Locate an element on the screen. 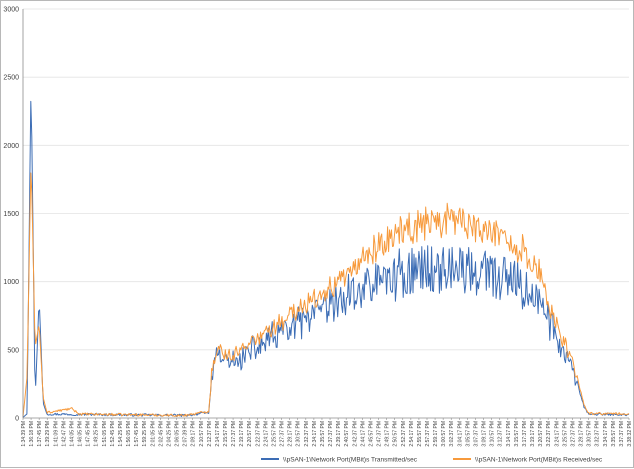  x-tick-label: 2:34:17 PM is located at coordinates (315, 434).